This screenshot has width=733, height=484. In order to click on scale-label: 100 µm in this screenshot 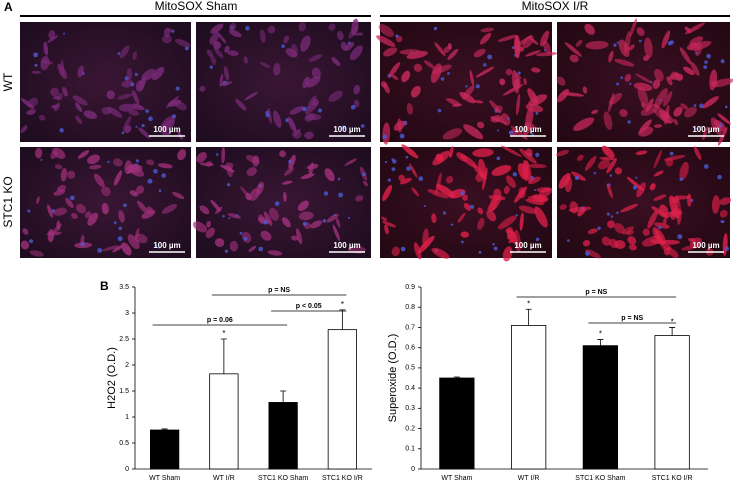, I will do `click(346, 129)`.